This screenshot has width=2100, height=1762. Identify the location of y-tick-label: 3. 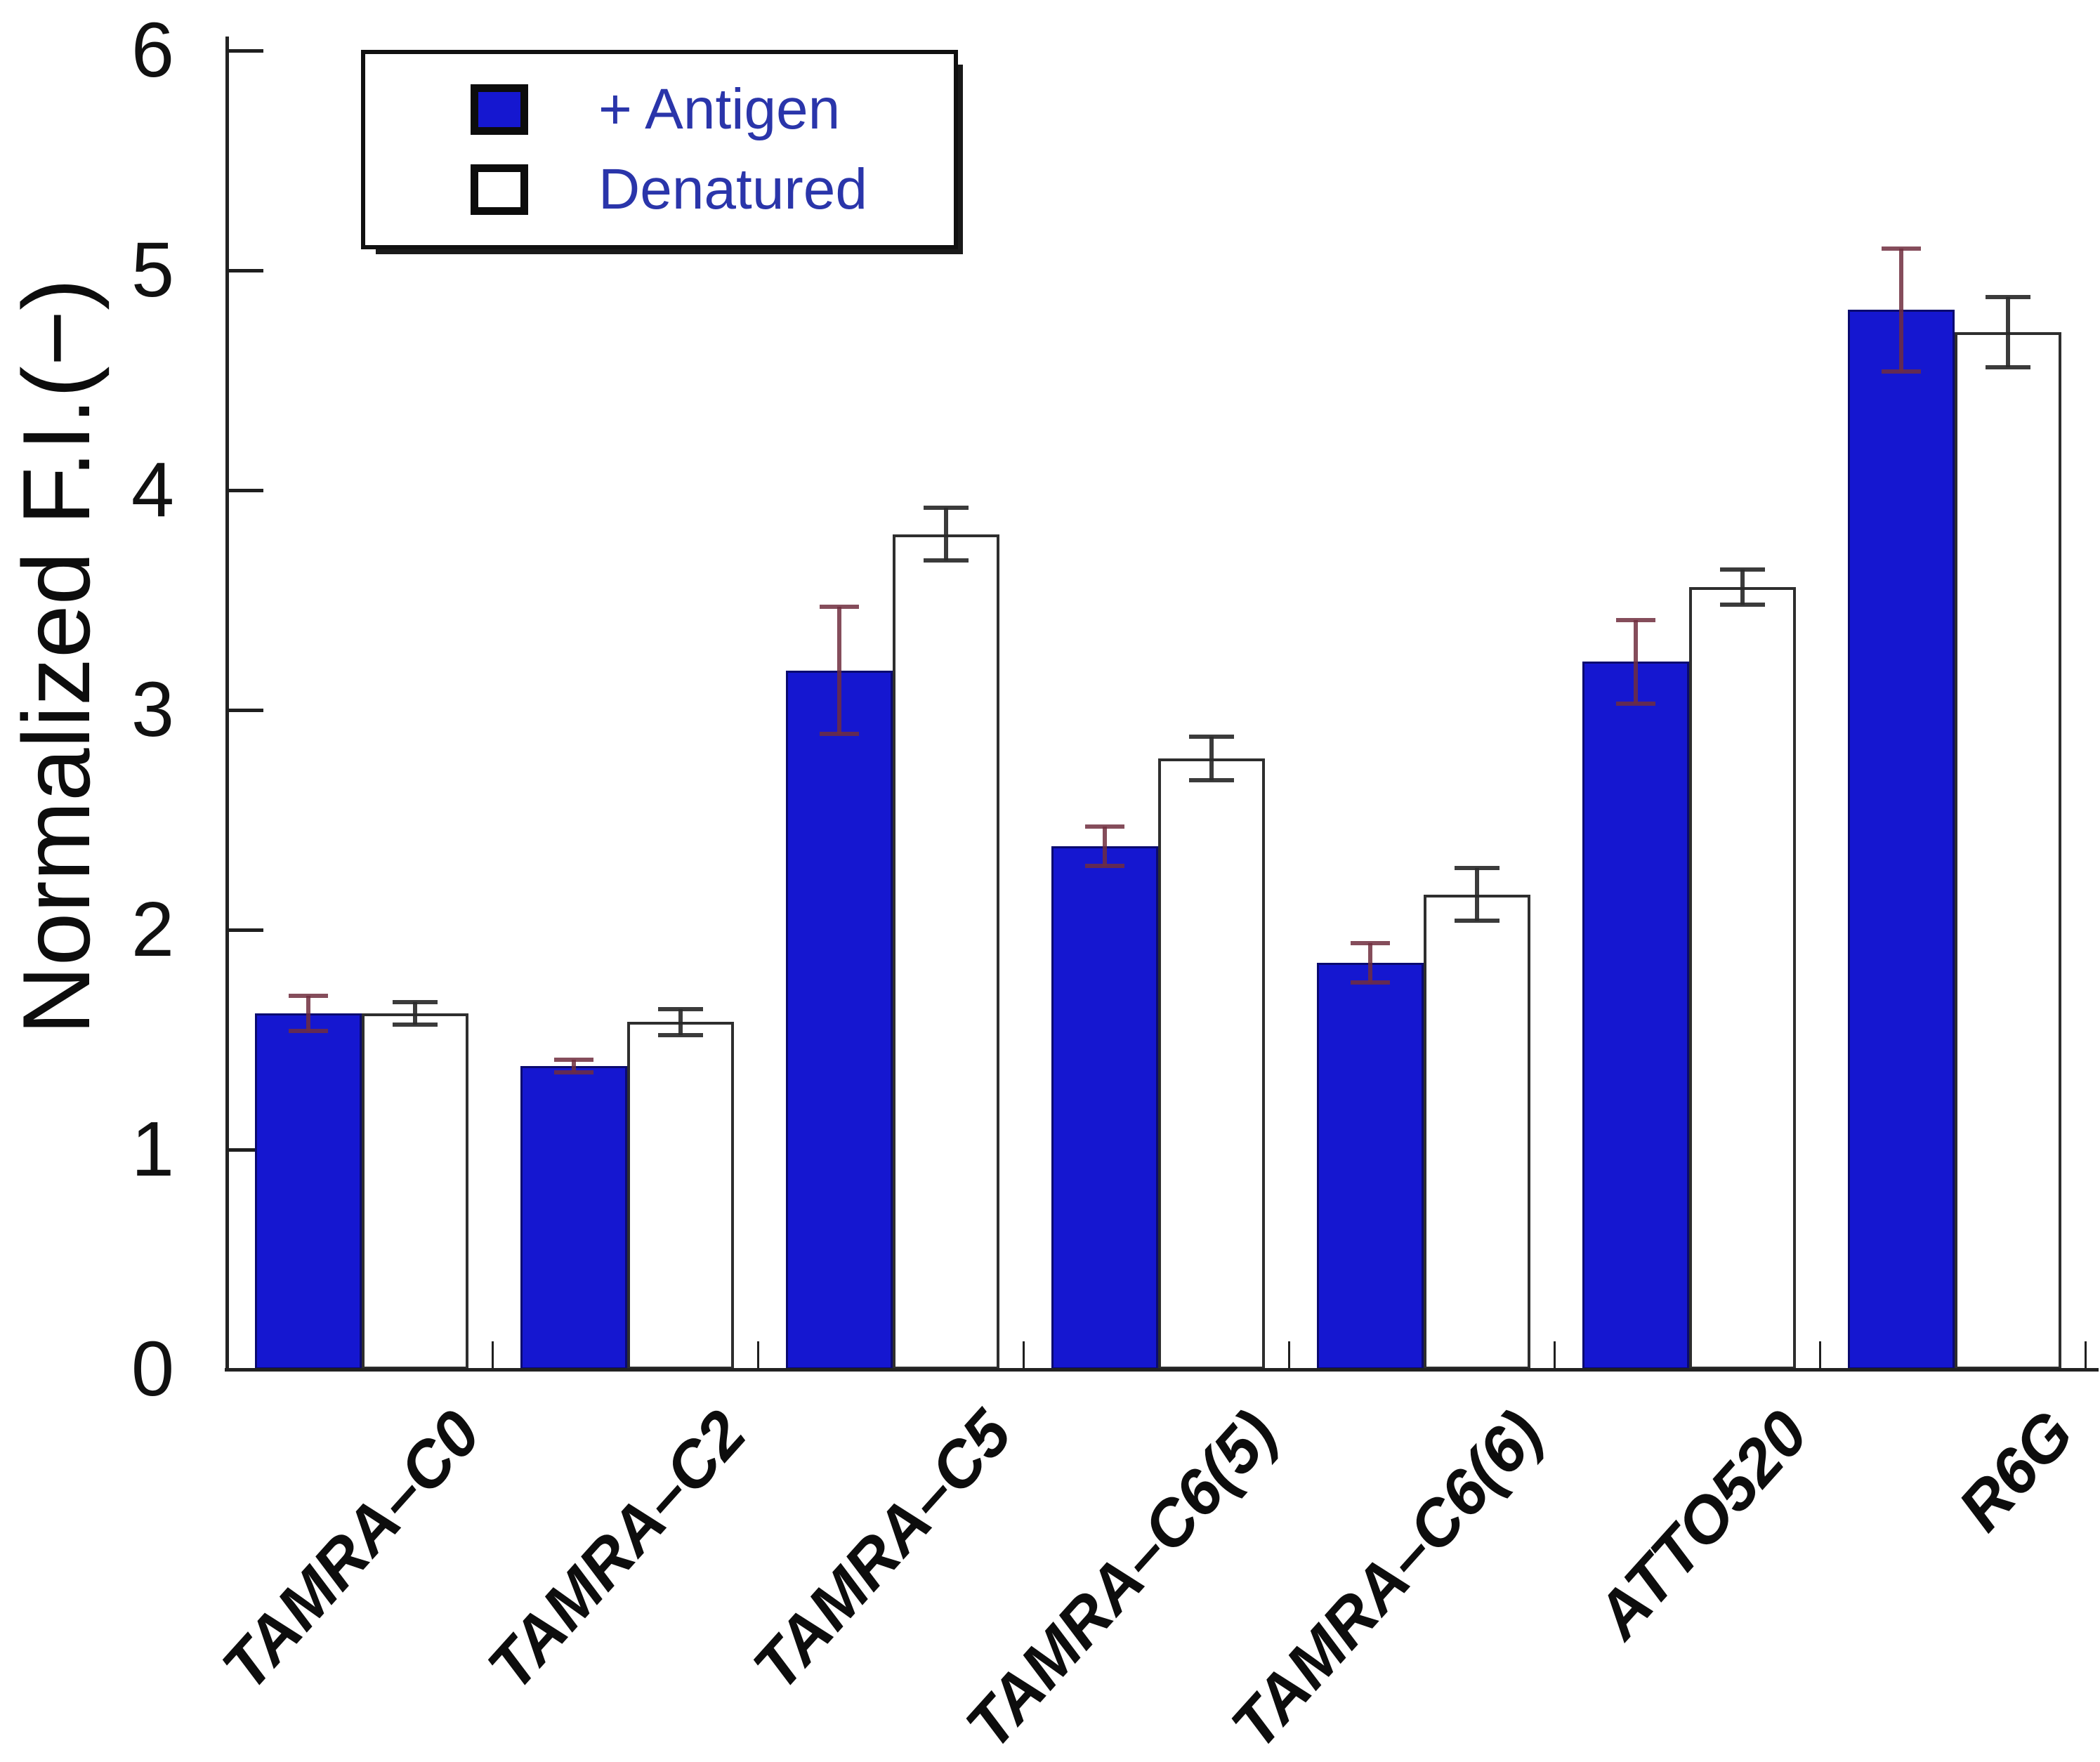
(152, 709).